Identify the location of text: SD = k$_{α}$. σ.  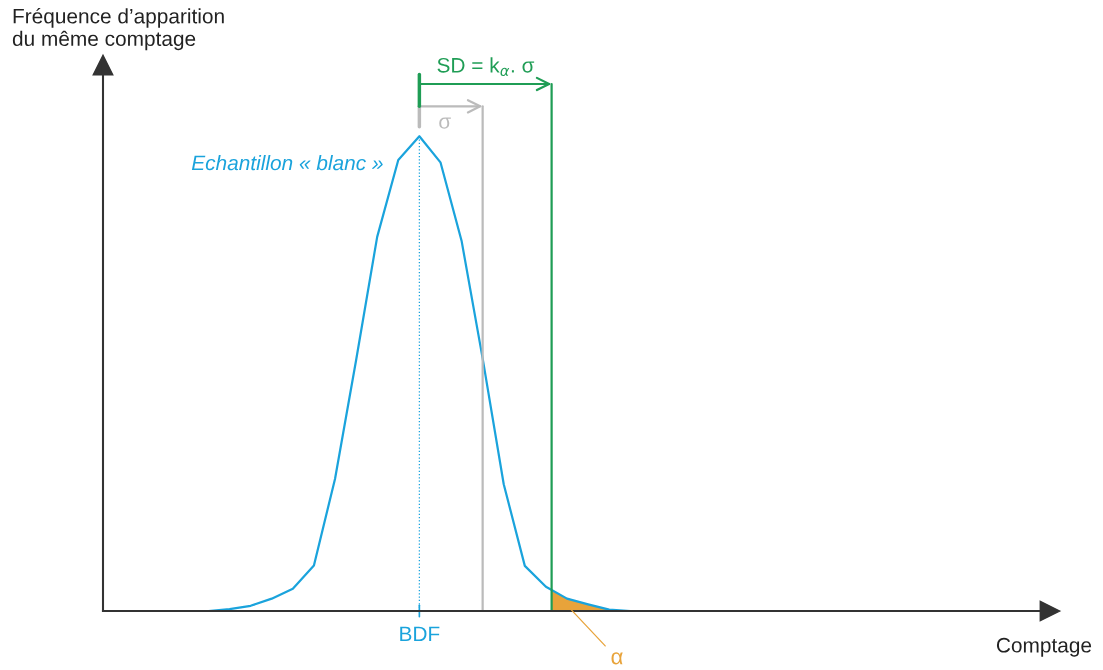
(486, 67).